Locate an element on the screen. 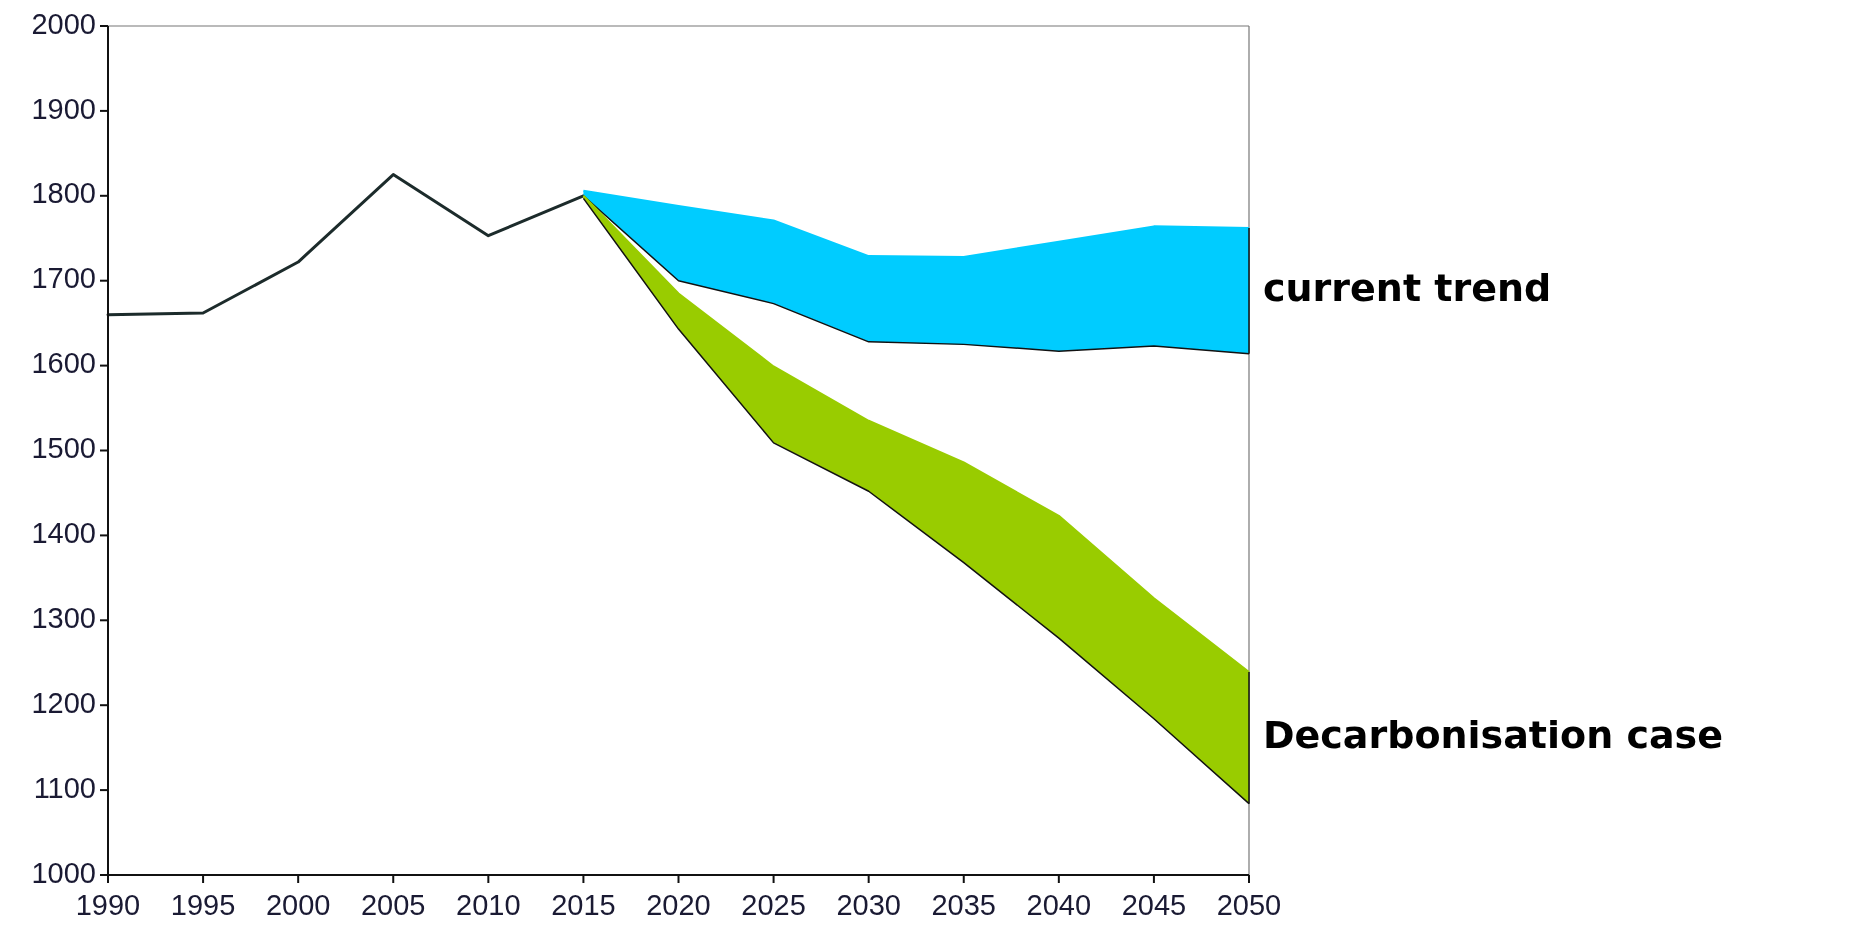  x-tick-label: 2005 is located at coordinates (393, 905).